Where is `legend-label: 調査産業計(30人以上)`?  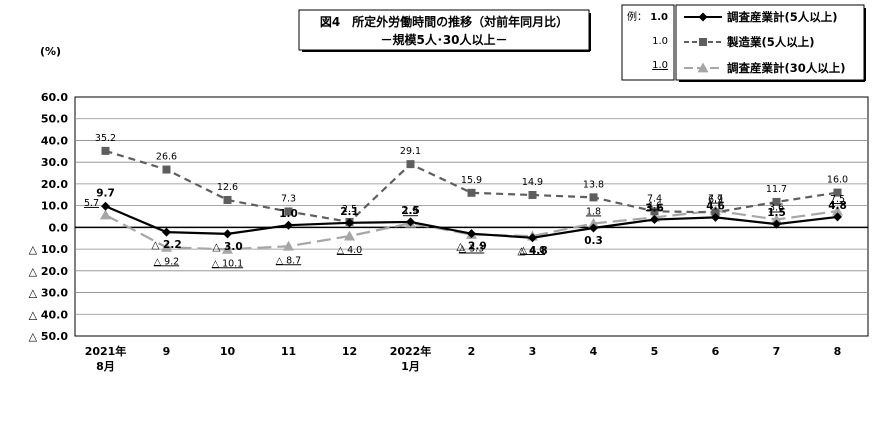 legend-label: 調査産業計(30人以上) is located at coordinates (786, 68).